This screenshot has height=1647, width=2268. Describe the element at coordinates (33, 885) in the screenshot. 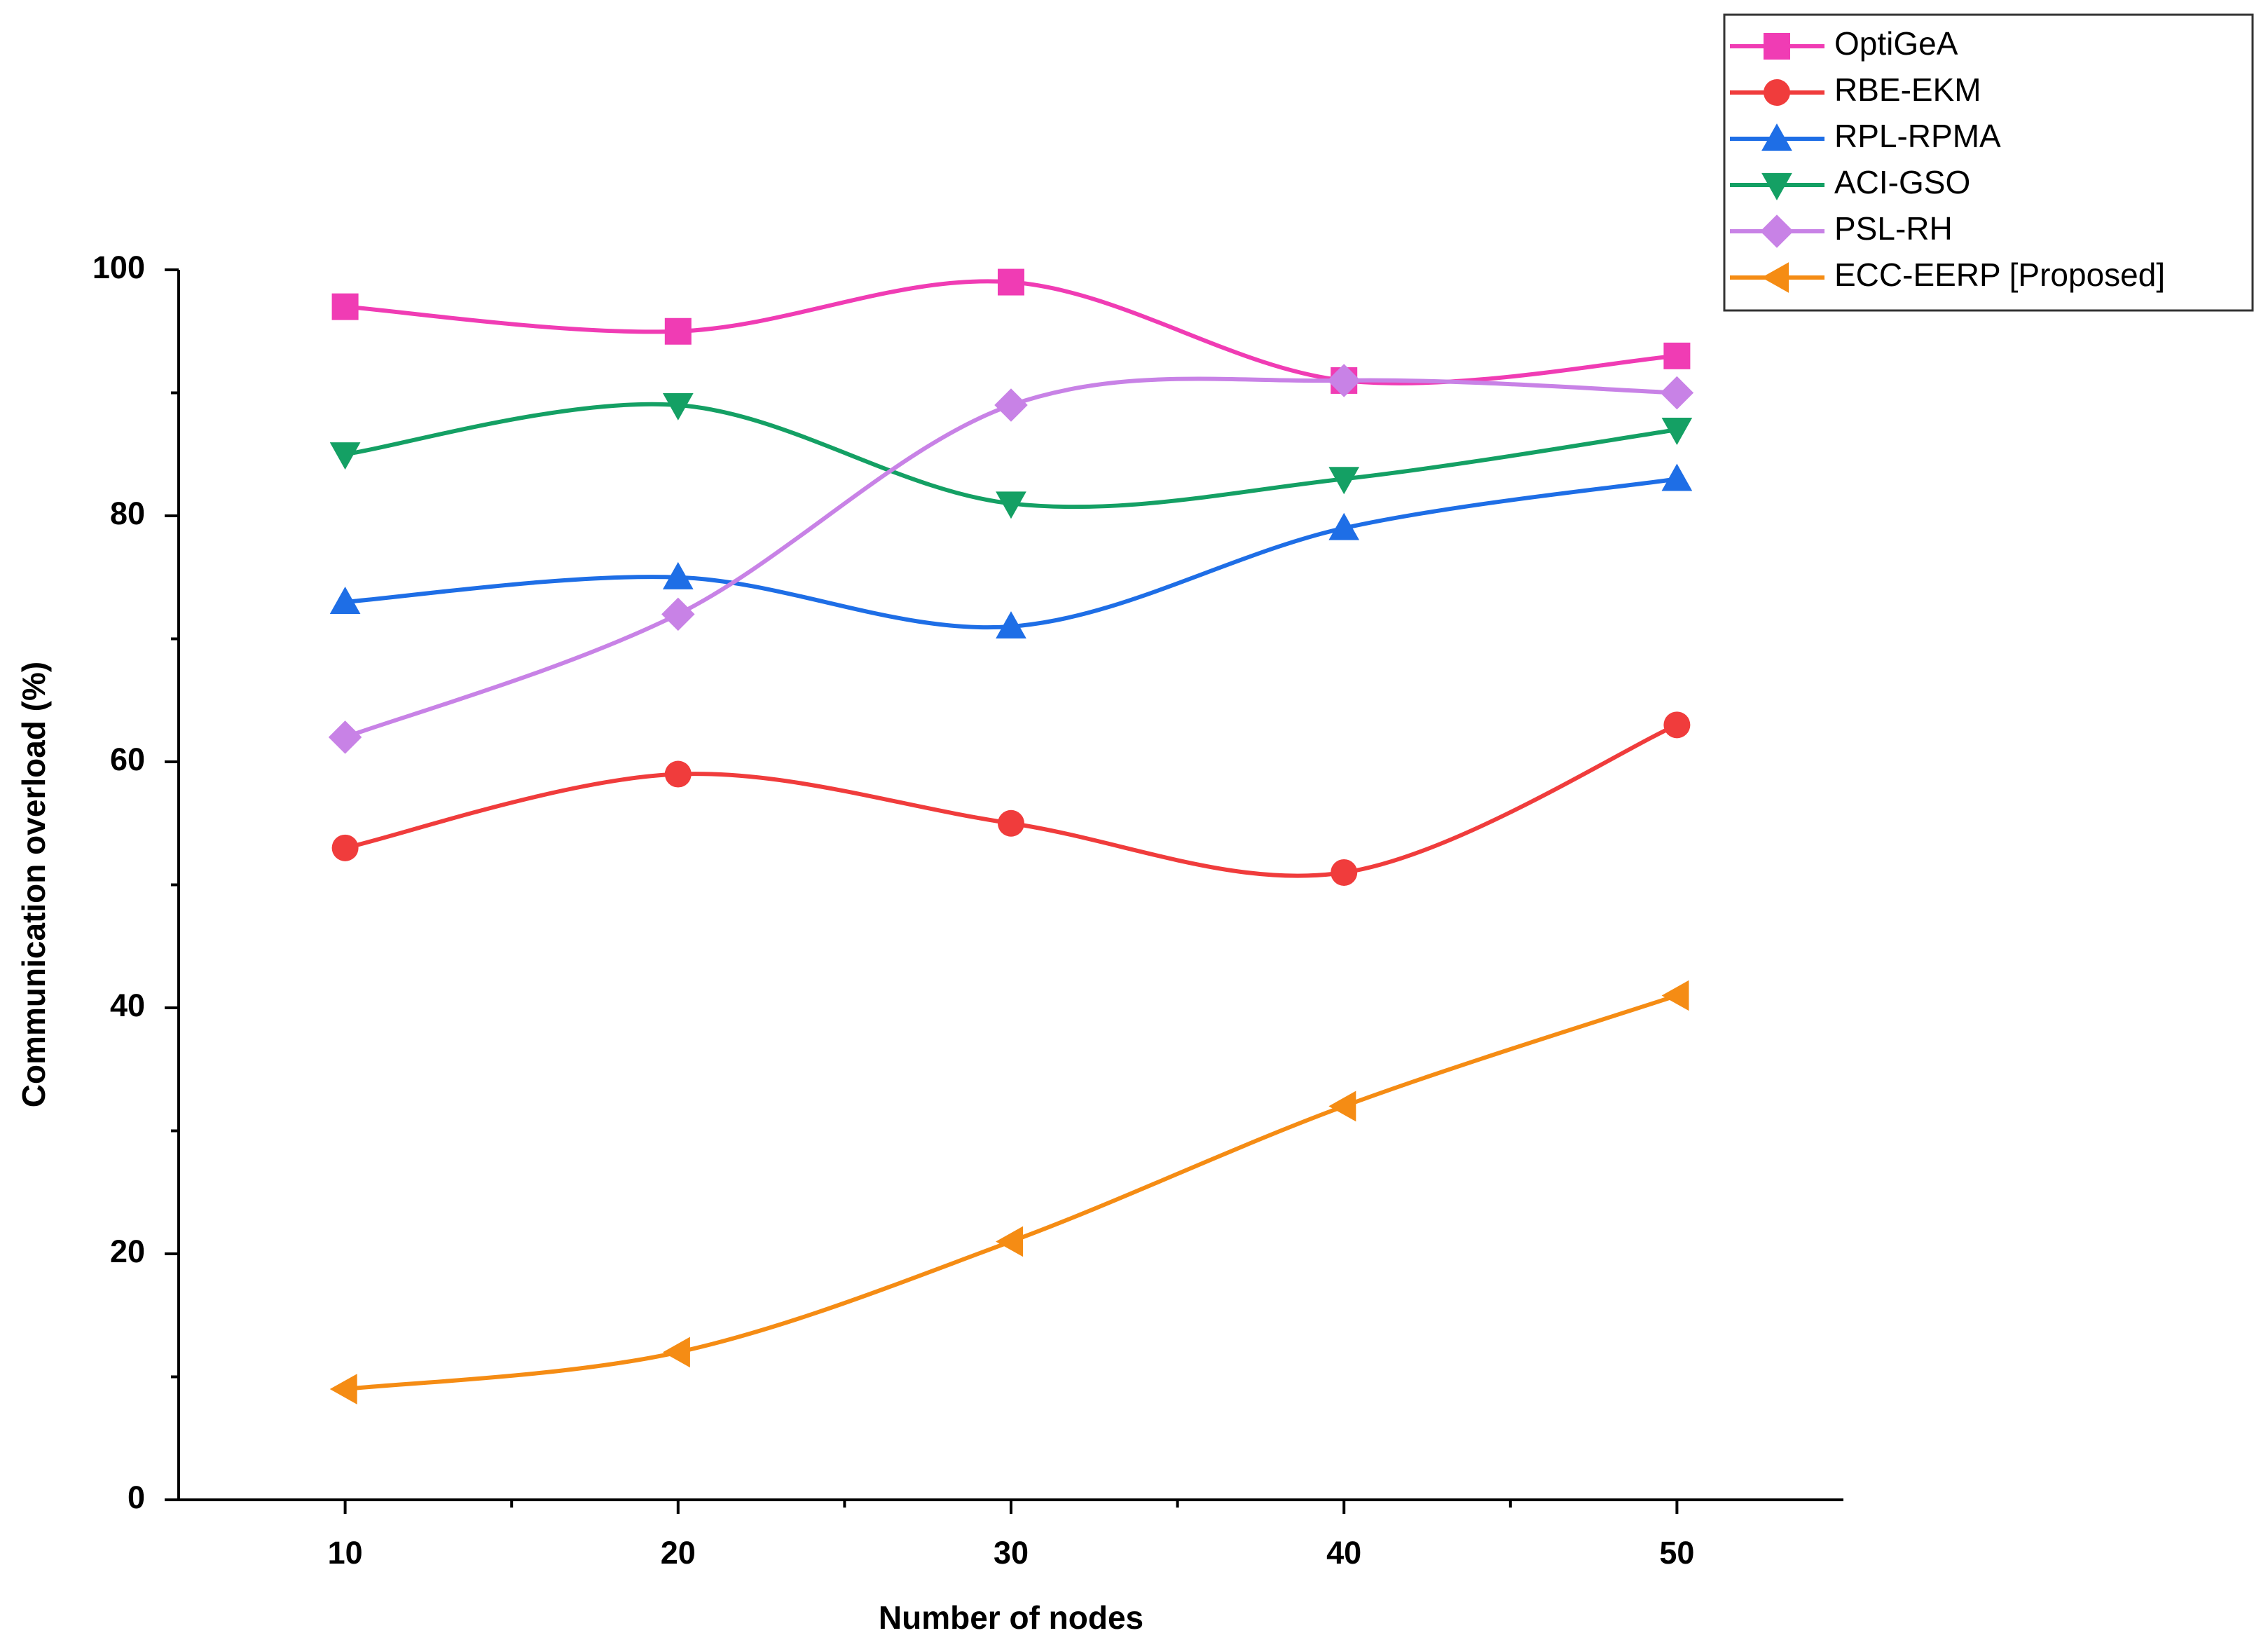

I see `y-axis-label: Communication overload (%)` at that location.